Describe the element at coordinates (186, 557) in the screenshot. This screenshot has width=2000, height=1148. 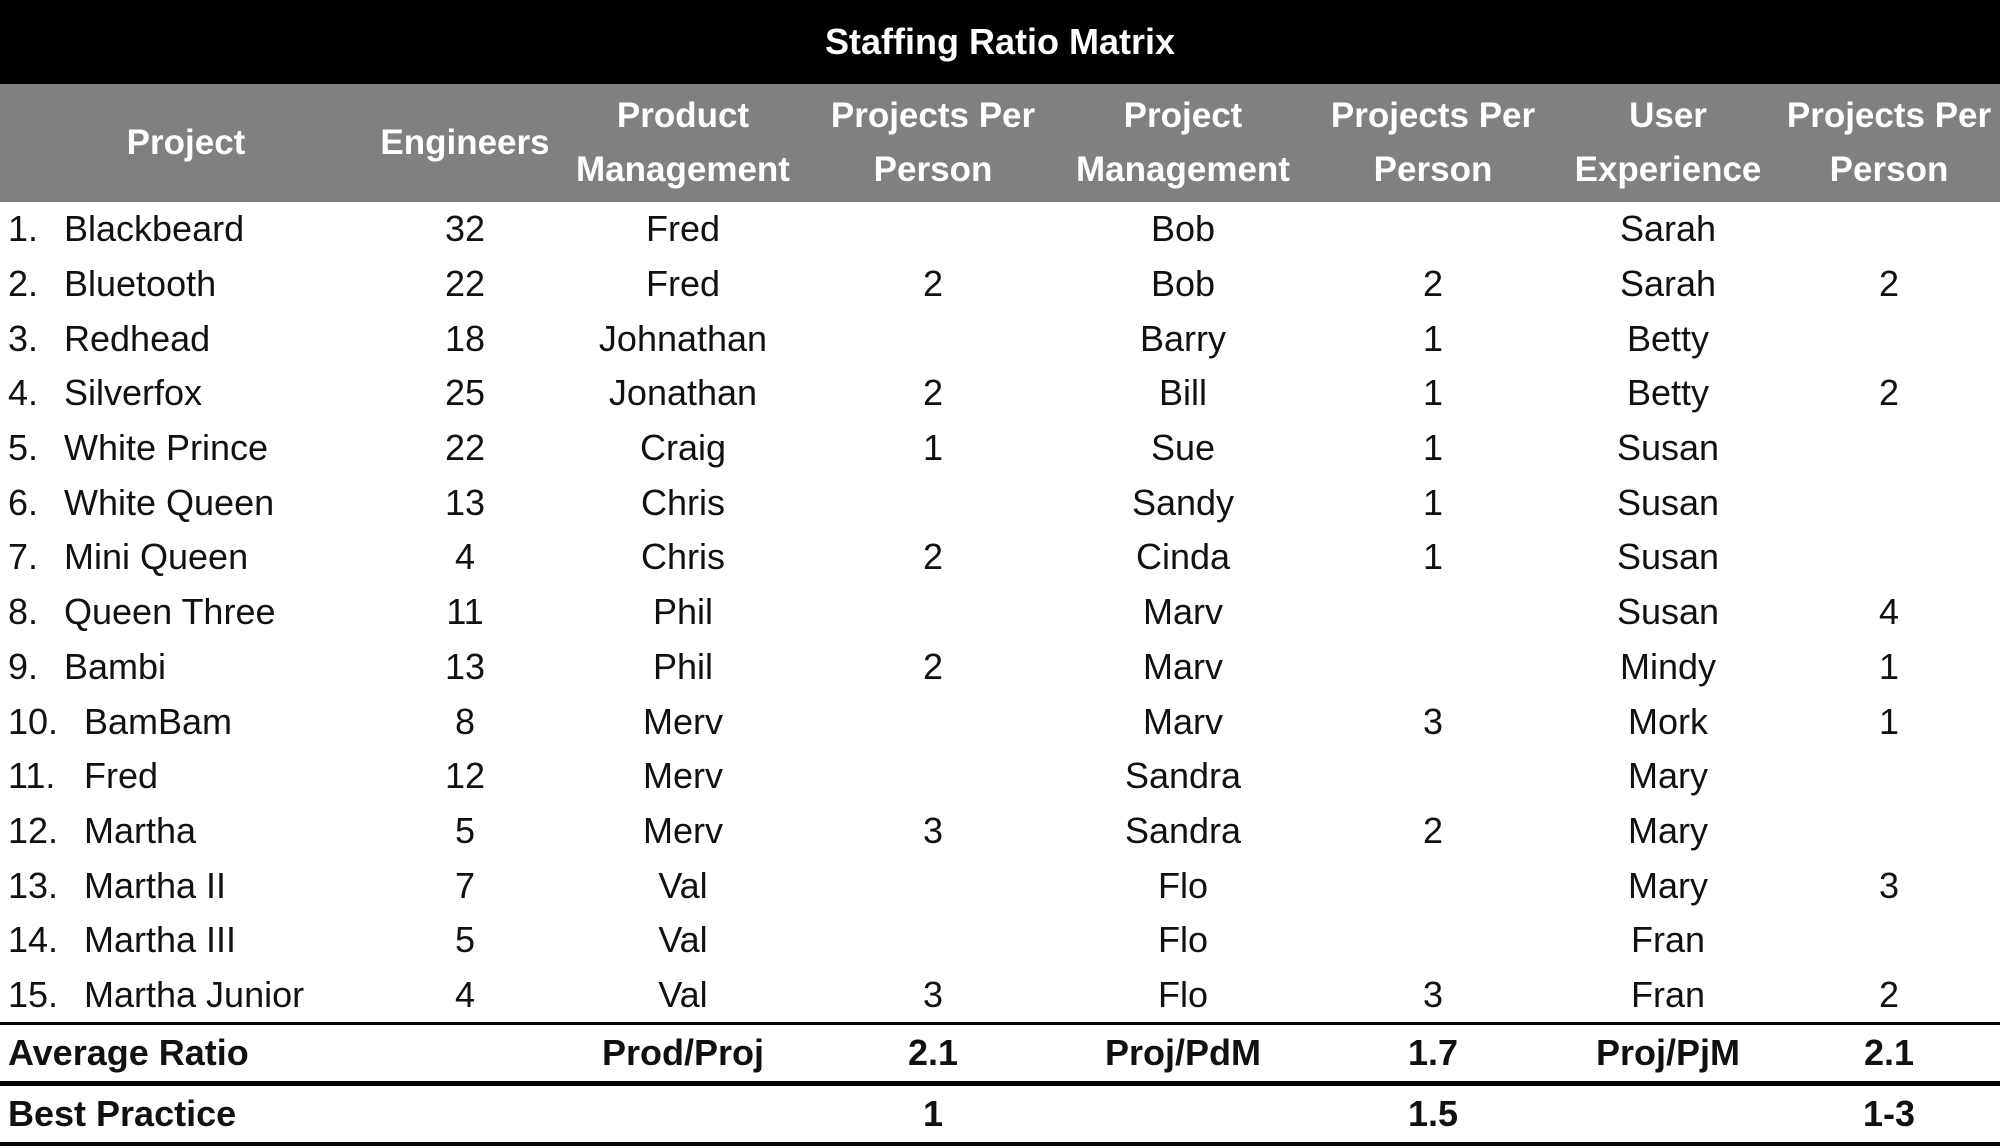
I see `project-cell: 7. Mini Queen` at that location.